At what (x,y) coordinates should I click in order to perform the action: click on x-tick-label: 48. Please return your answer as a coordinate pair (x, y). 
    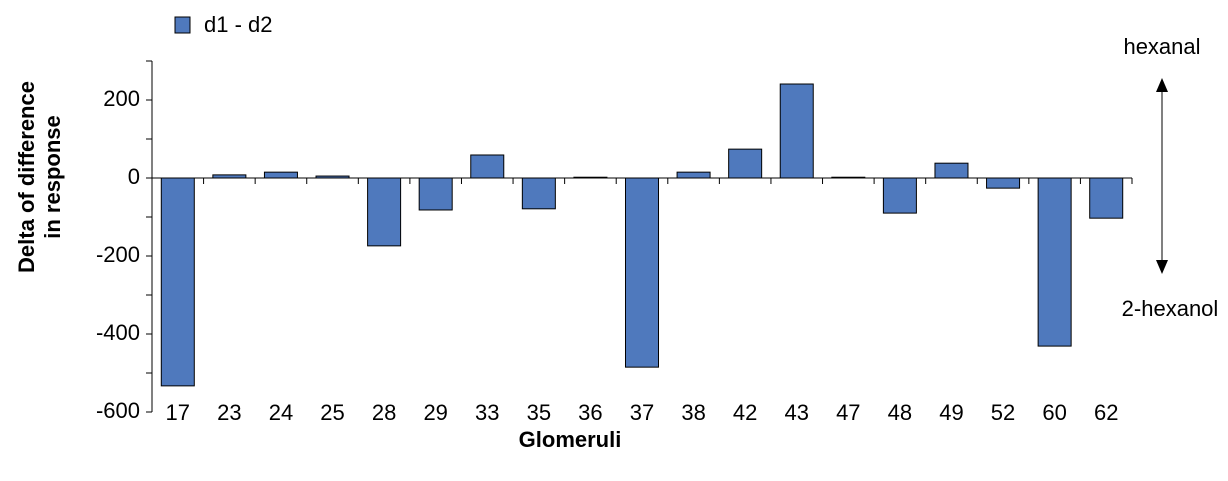
    Looking at the image, I should click on (900, 412).